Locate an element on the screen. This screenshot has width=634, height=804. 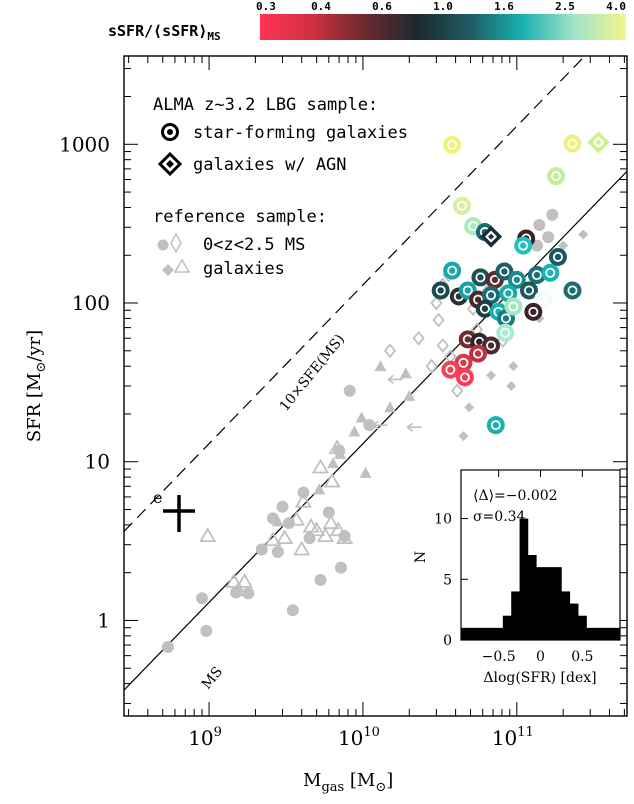
ref-diamond-open is located at coordinates (442, 345).